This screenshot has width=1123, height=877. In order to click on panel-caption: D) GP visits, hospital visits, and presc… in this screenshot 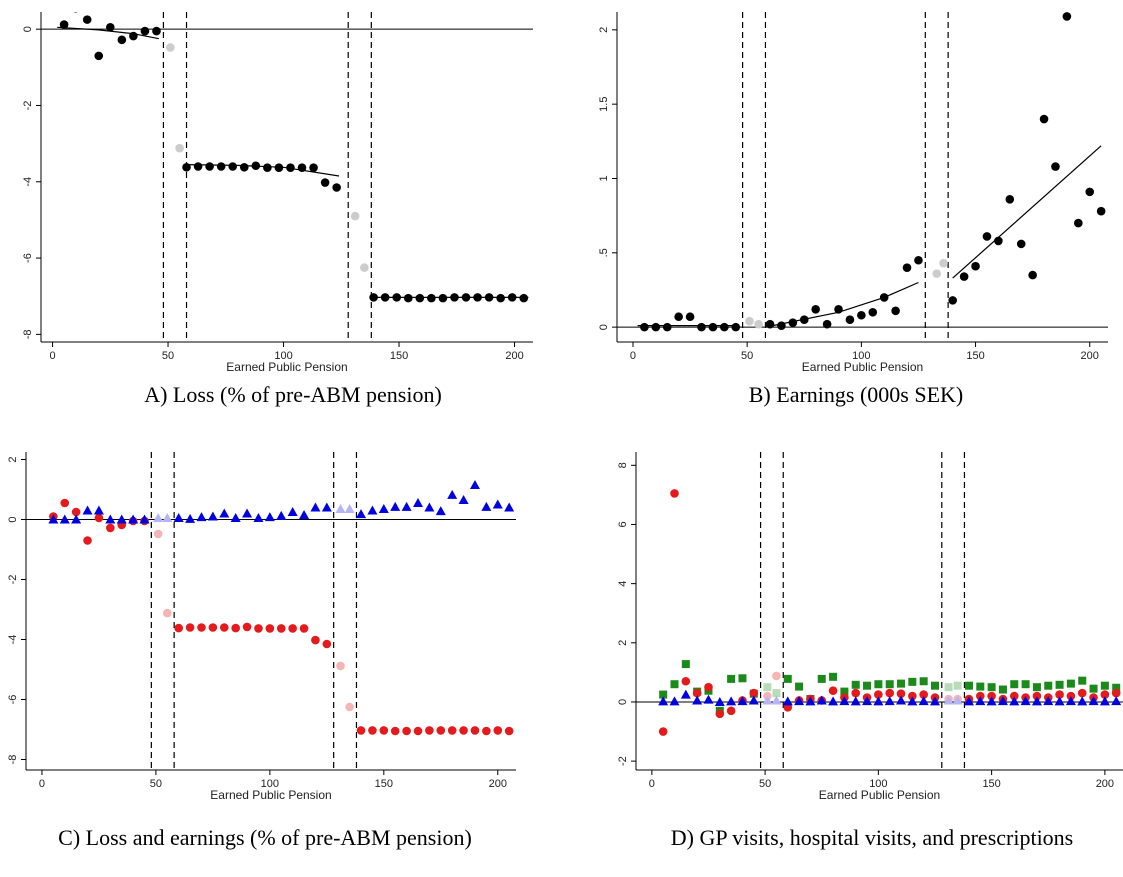, I will do `click(872, 837)`.